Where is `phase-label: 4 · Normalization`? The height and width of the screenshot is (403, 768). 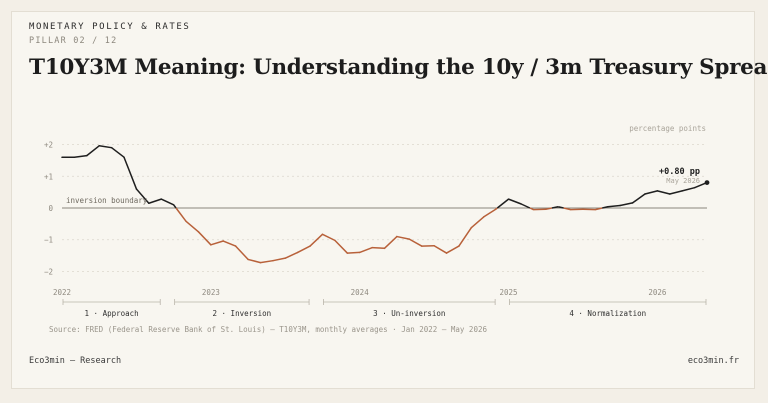 phase-label: 4 · Normalization is located at coordinates (607, 313).